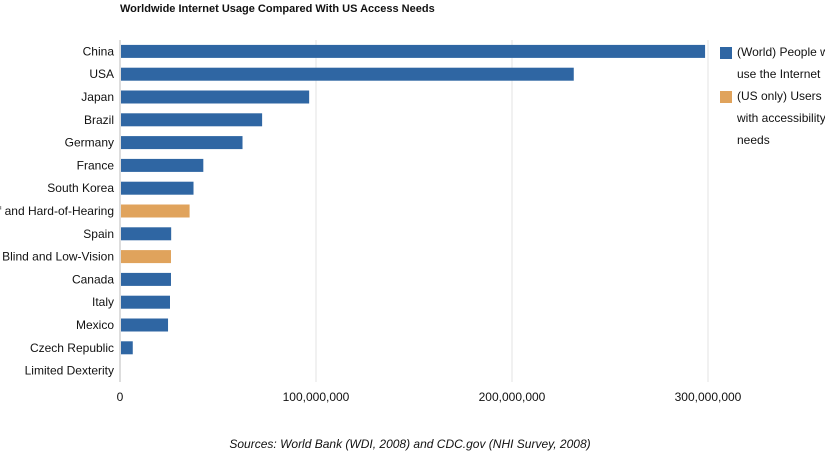  Describe the element at coordinates (103, 302) in the screenshot. I see `category-label: Italy` at that location.